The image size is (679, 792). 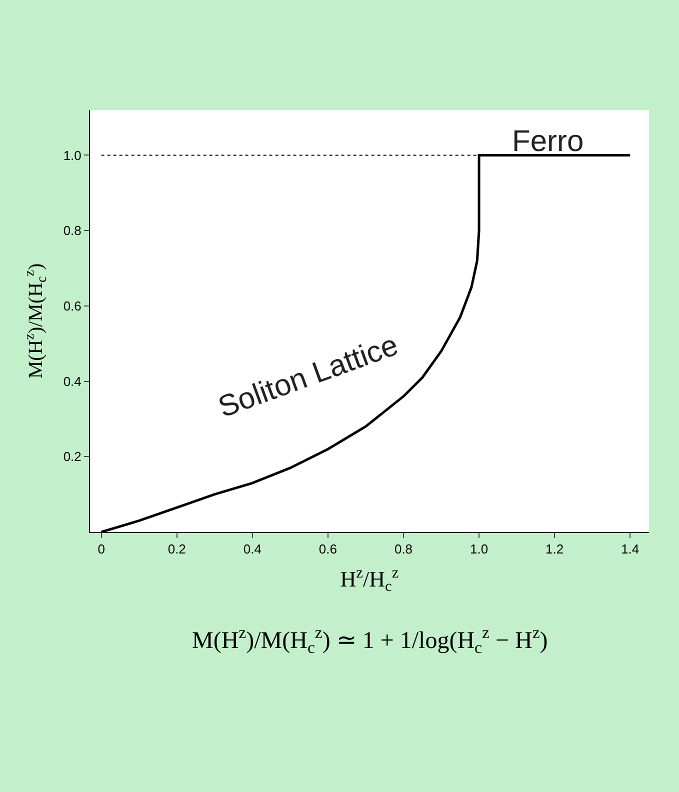 What do you see at coordinates (479, 549) in the screenshot?
I see `x-tick-label: 1.0` at bounding box center [479, 549].